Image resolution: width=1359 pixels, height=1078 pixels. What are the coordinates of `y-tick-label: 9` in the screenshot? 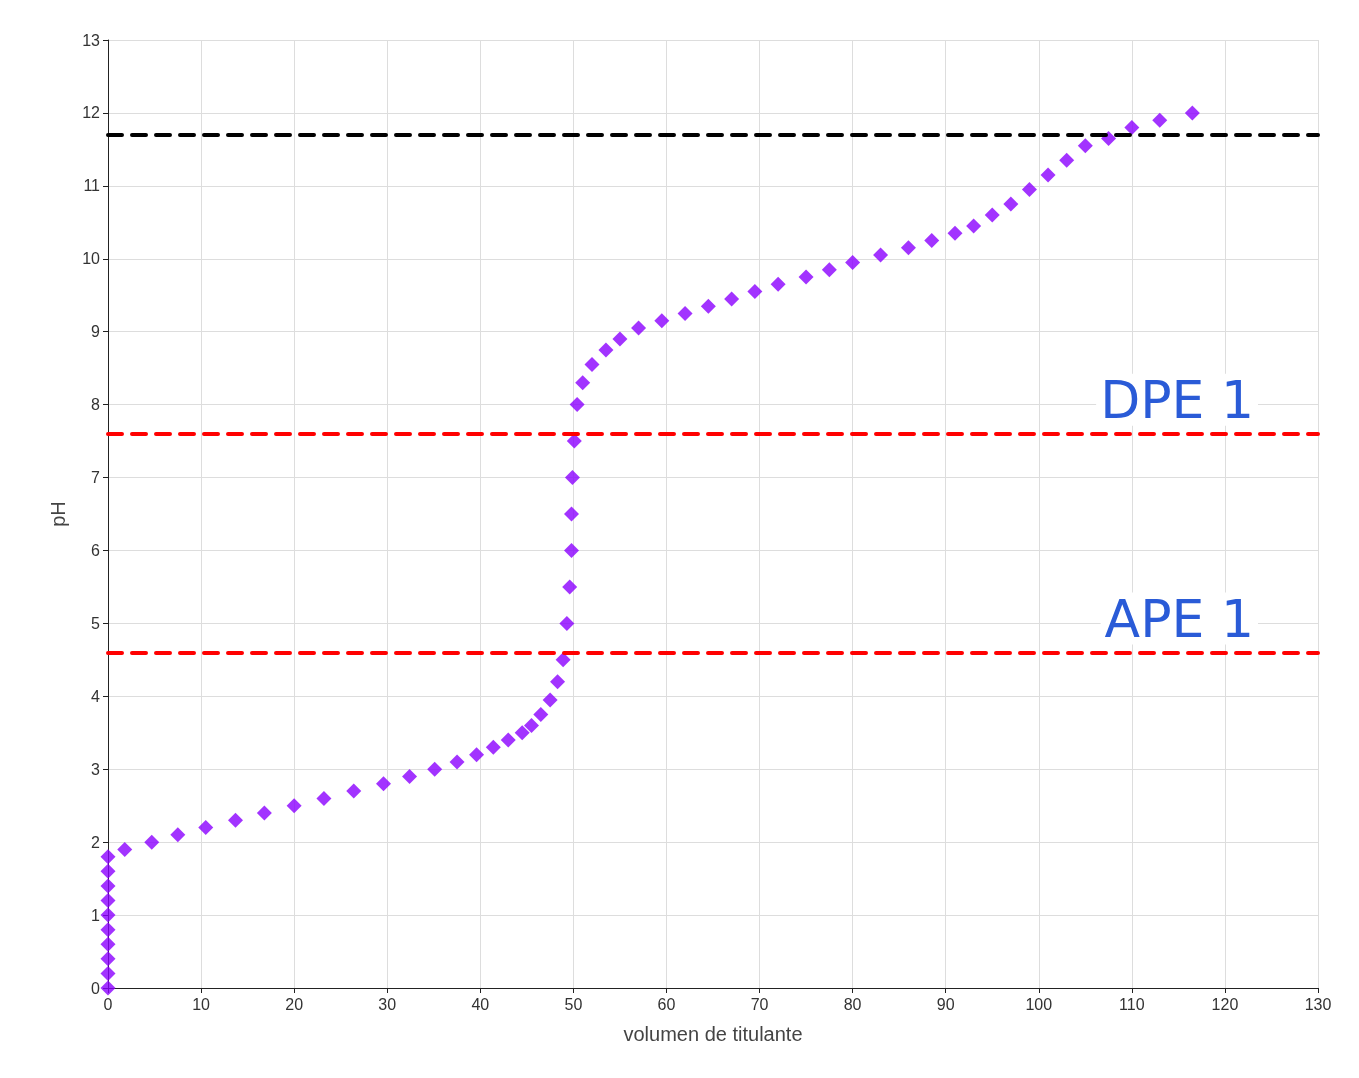 It's located at (96, 332).